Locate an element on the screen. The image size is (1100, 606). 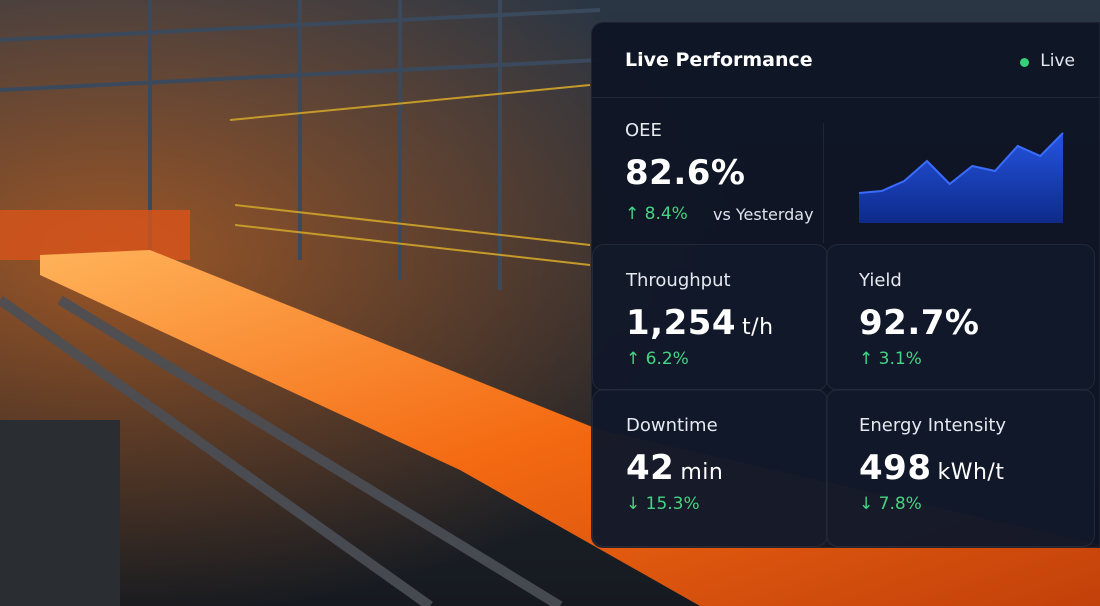
oee-comparison: vs Yesterday is located at coordinates (763, 214).